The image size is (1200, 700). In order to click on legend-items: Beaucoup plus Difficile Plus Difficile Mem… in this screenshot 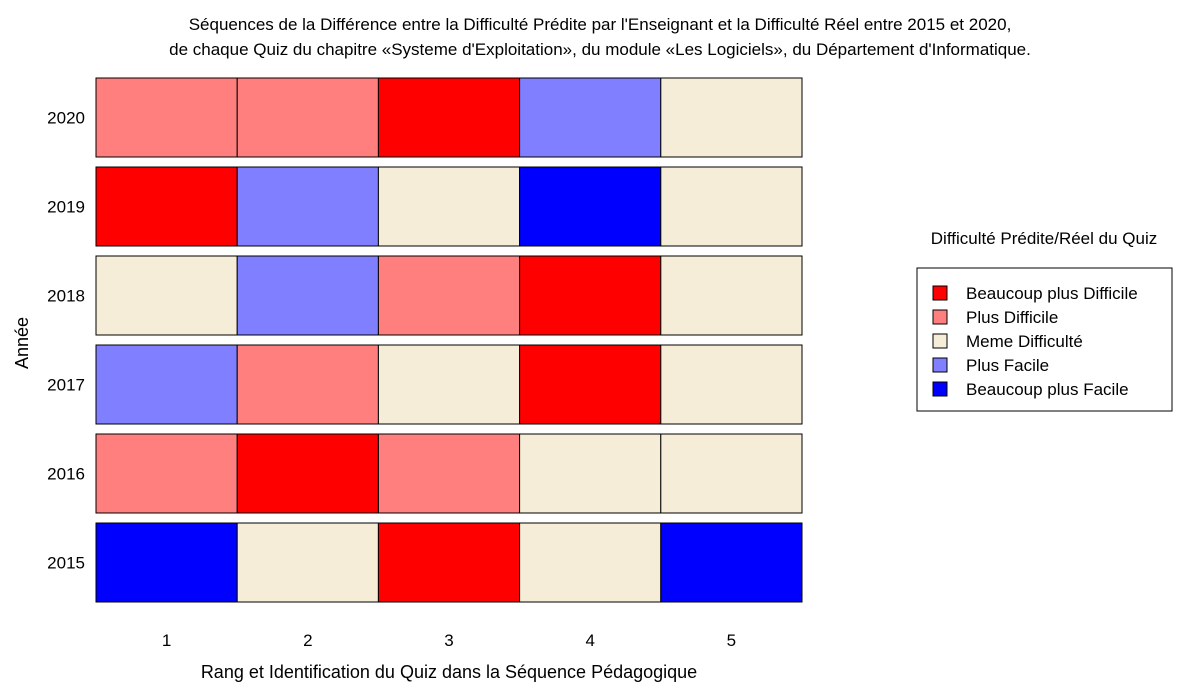, I will do `click(1035, 341)`.